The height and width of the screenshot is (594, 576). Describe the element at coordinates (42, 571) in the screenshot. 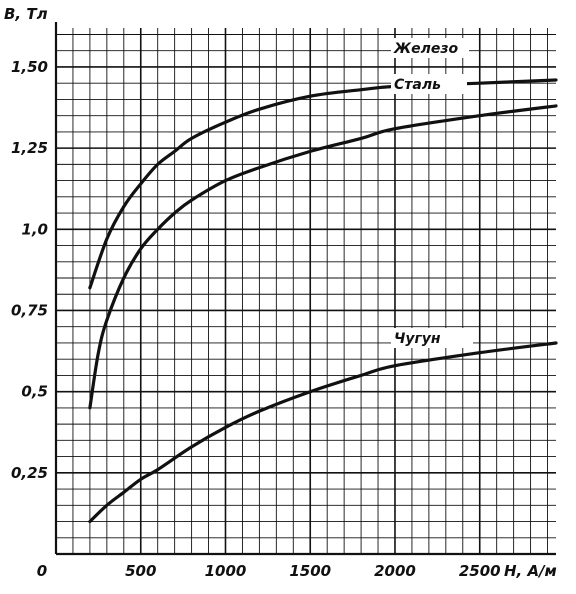

I see `x-tick-label: 0` at that location.